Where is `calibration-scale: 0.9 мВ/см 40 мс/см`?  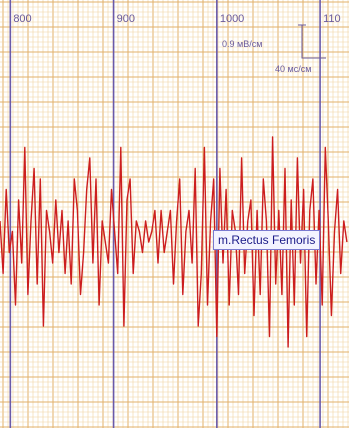 calibration-scale: 0.9 мВ/см 40 мс/см is located at coordinates (274, 49).